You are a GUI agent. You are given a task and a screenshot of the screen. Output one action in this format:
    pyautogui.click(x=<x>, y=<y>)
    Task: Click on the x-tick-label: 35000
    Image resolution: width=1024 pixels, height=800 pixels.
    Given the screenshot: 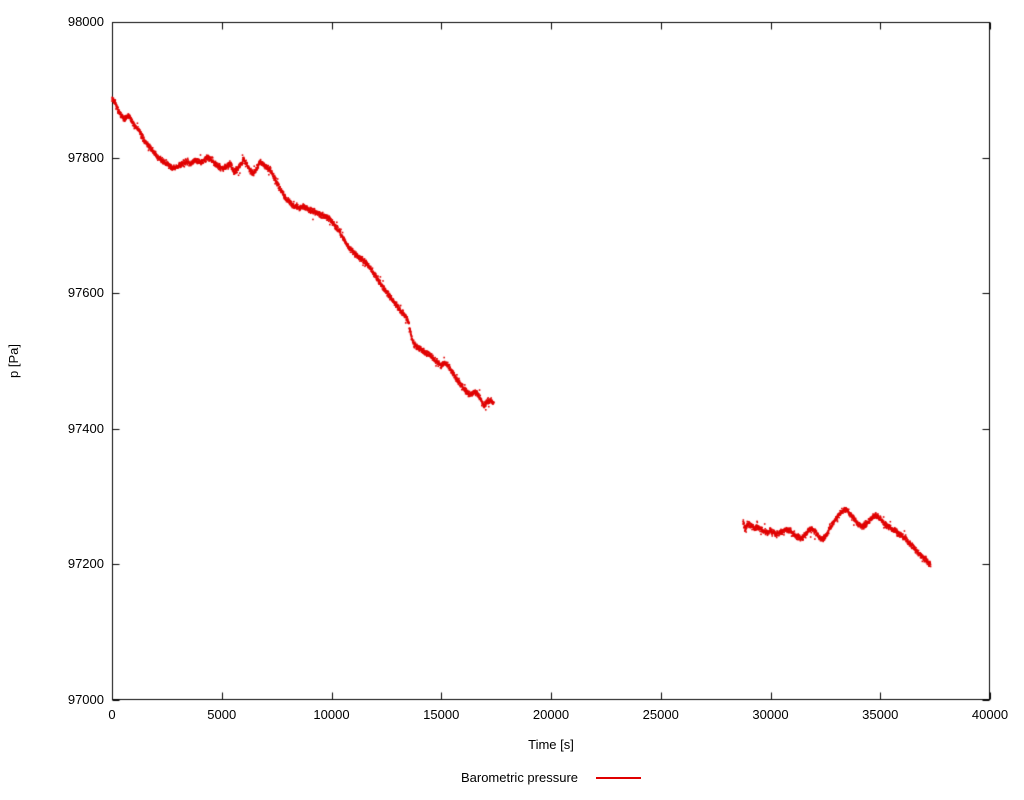 What is the action you would take?
    pyautogui.click(x=880, y=714)
    